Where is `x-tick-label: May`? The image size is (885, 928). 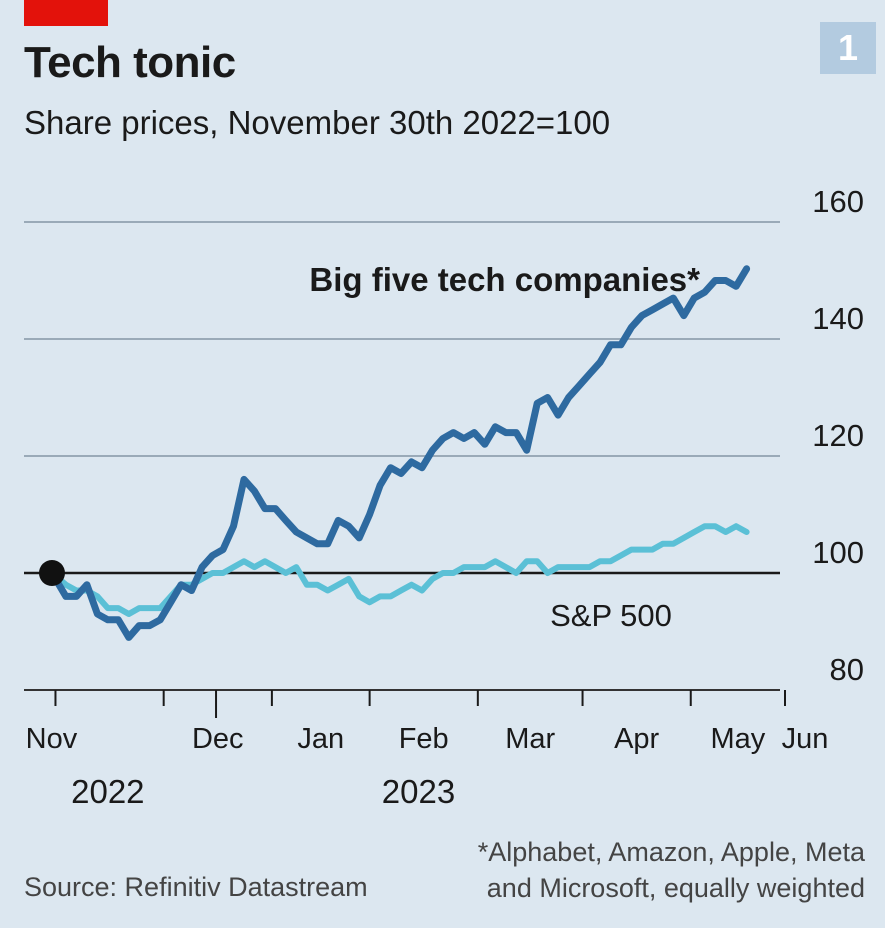
x-tick-label: May is located at coordinates (737, 739).